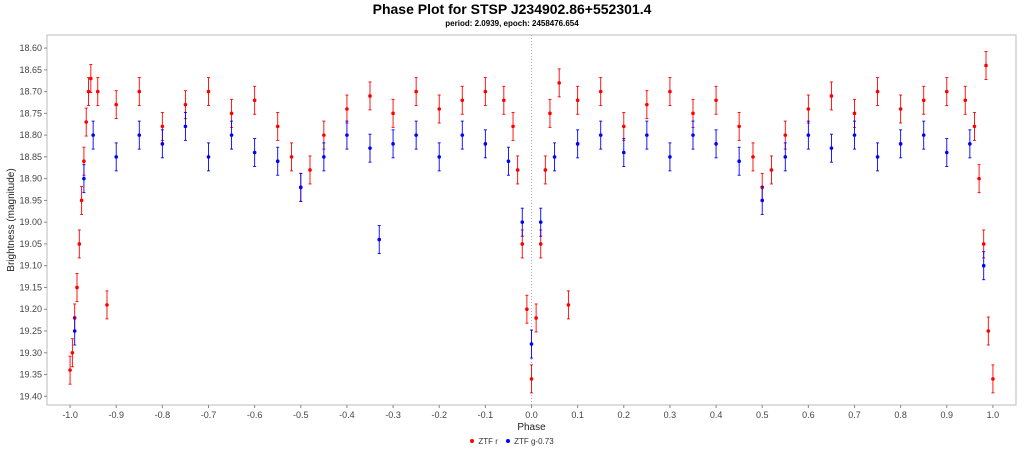  Describe the element at coordinates (577, 415) in the screenshot. I see `x-tick-label: 0.1` at that location.